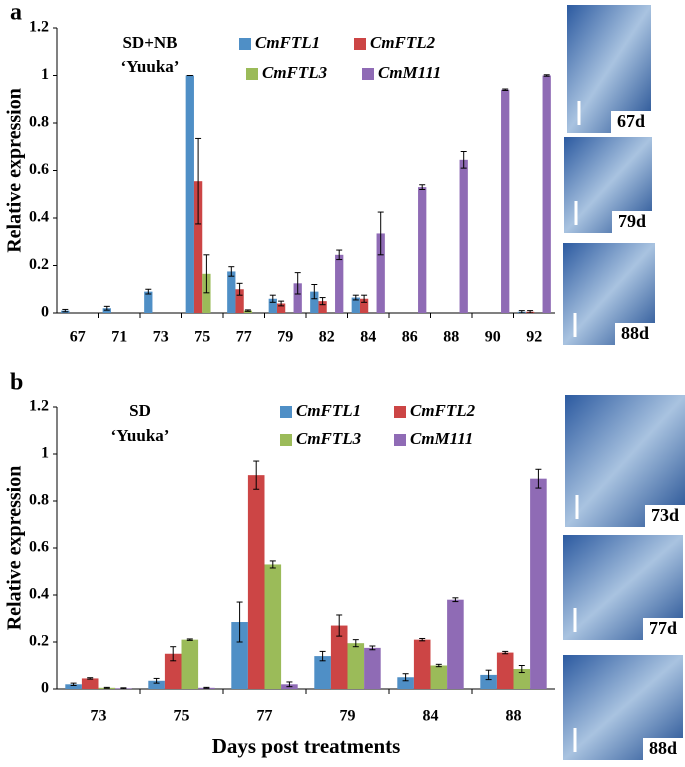 This screenshot has width=685, height=767. What do you see at coordinates (306, 746) in the screenshot?
I see `x-axis-label: Days post treatments` at bounding box center [306, 746].